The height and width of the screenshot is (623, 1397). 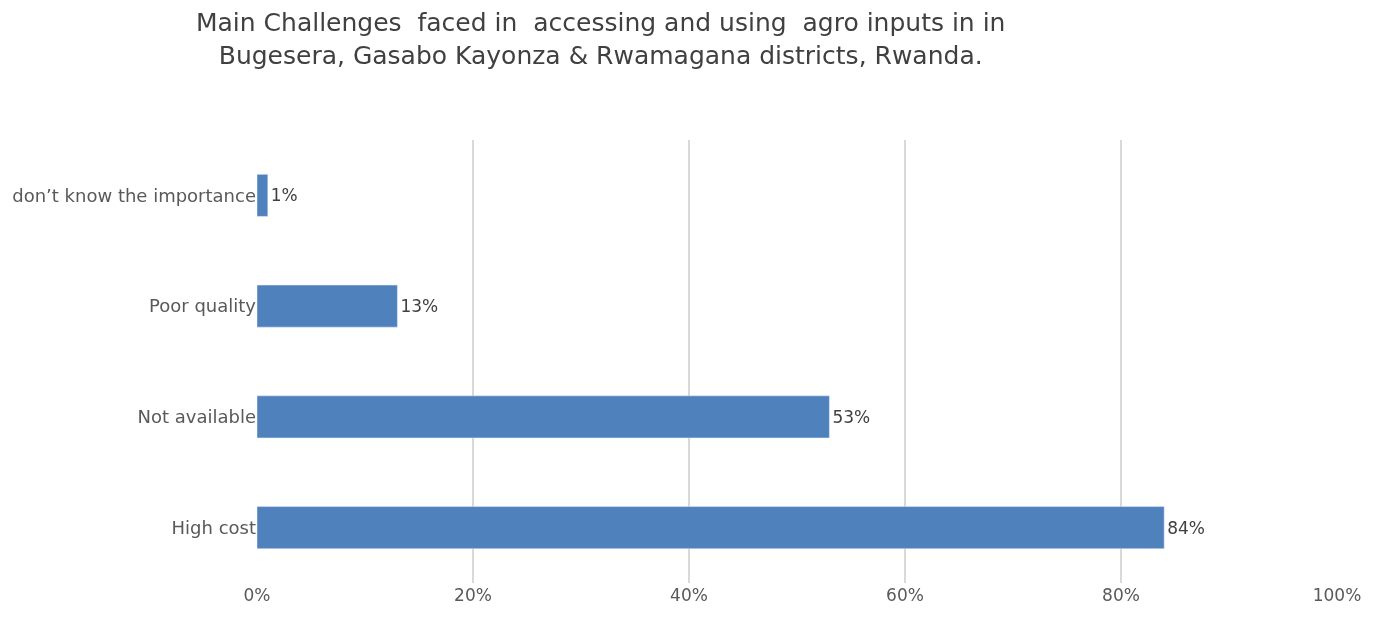 I want to click on y-tick-label: High cost, so click(x=213, y=527).